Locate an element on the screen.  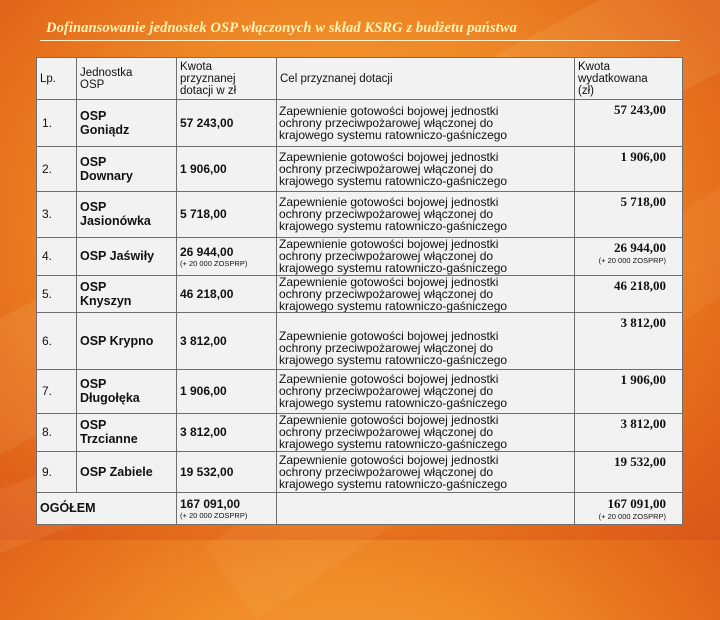
spent-value: 26 944,00 is located at coordinates (640, 247).